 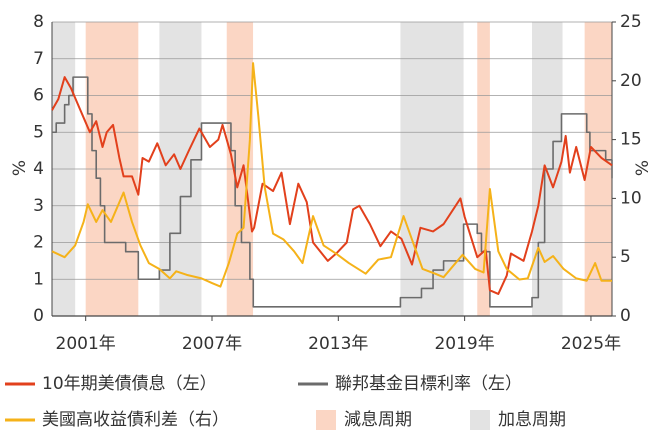 What do you see at coordinates (38, 132) in the screenshot?
I see `y-tick-label: 5` at bounding box center [38, 132].